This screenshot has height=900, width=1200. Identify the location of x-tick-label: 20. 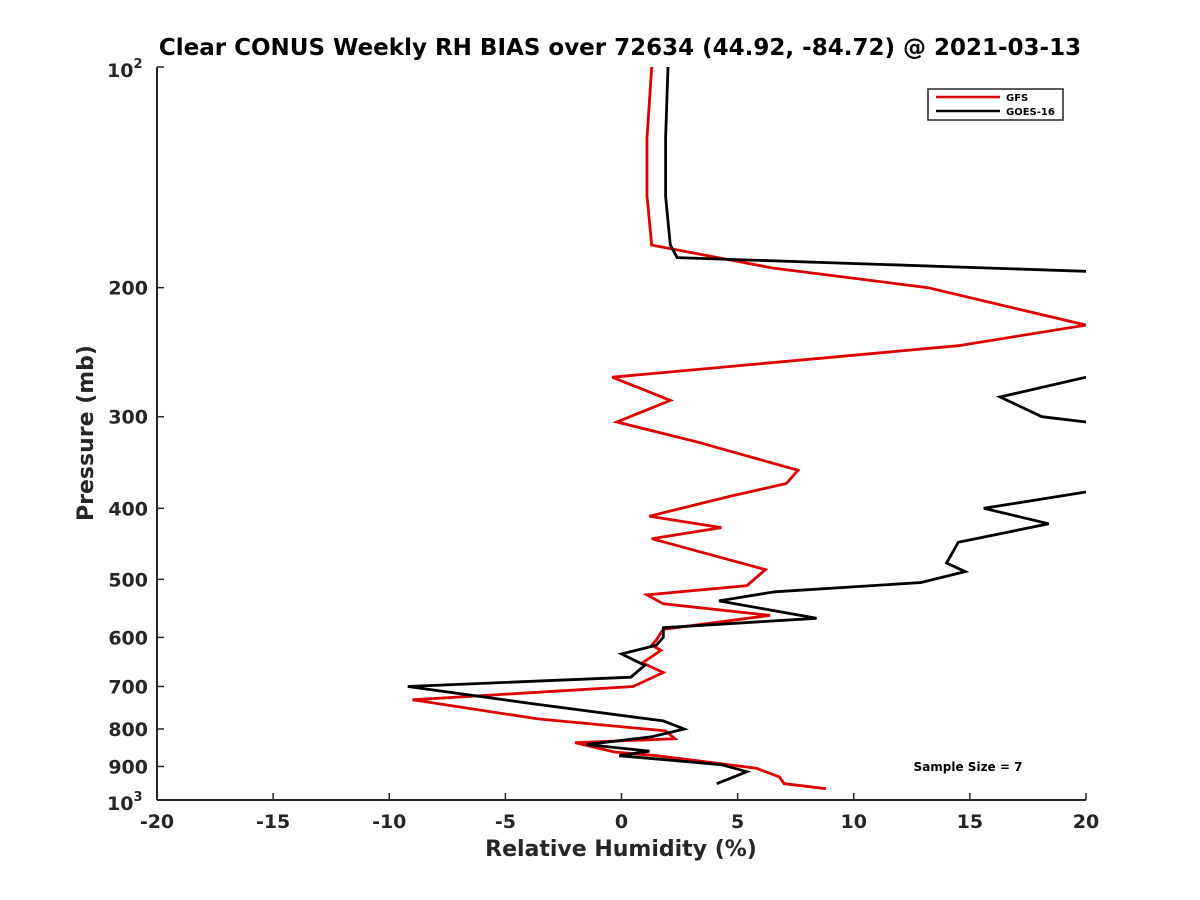
(1086, 822).